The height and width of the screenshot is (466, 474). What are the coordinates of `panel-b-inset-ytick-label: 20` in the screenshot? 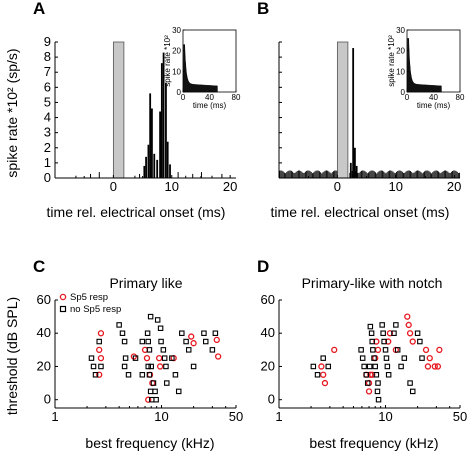 It's located at (400, 51).